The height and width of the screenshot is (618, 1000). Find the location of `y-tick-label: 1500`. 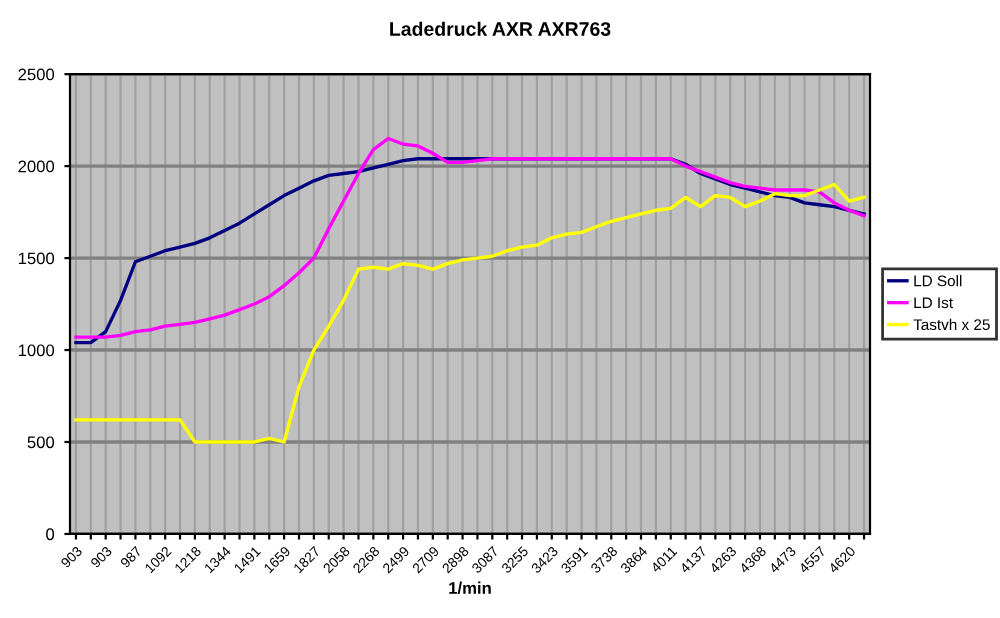

y-tick-label: 1500 is located at coordinates (36, 258).